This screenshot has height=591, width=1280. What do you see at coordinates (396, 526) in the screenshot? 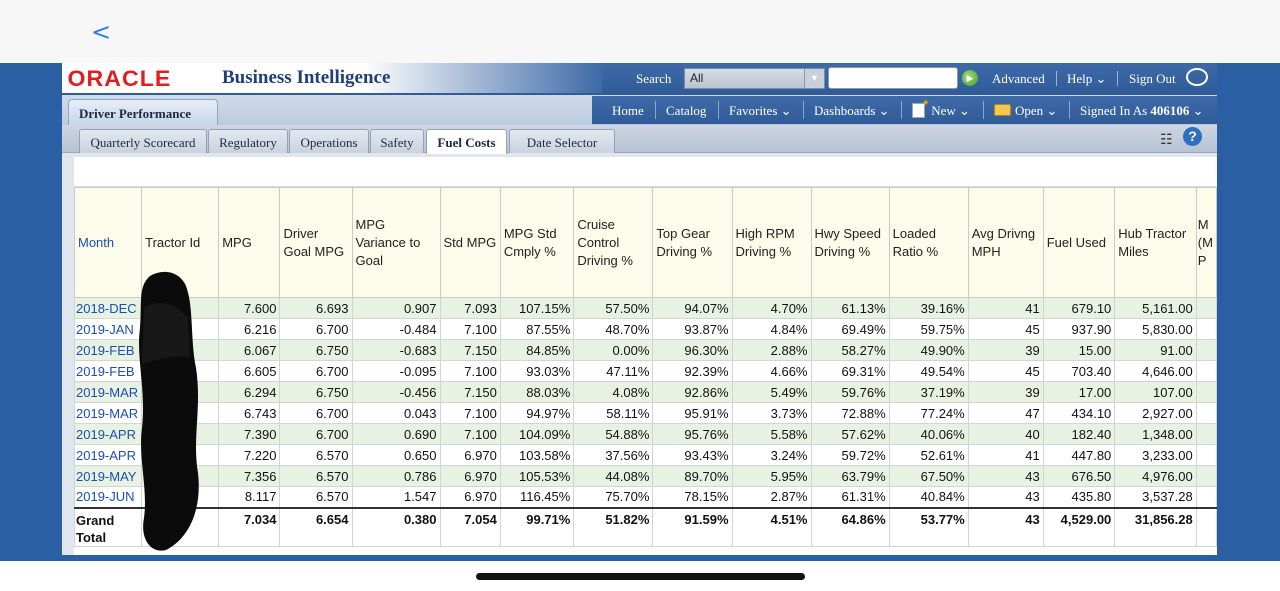
I see `total-cell: 0.380` at bounding box center [396, 526].